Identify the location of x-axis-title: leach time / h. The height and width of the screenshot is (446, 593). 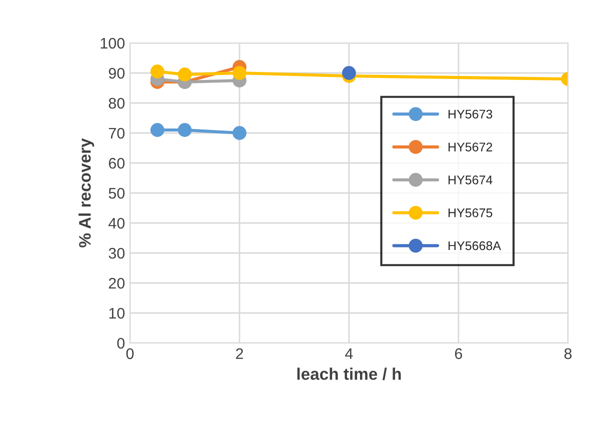
(349, 374).